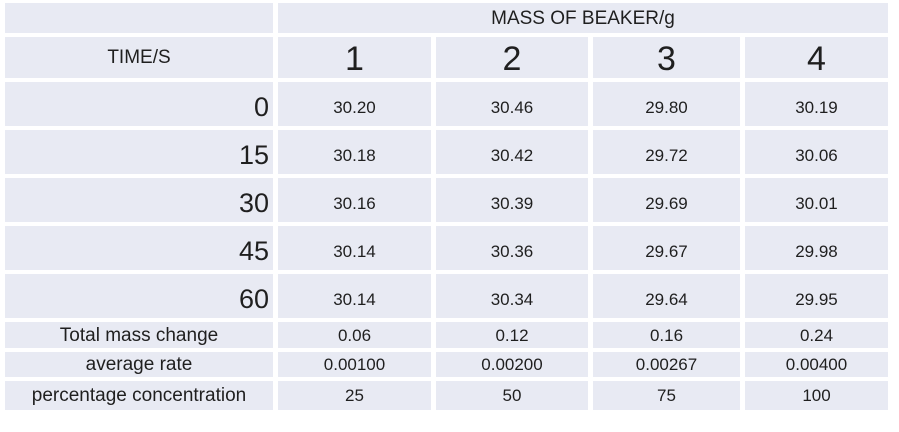 Image resolution: width=899 pixels, height=432 pixels. Describe the element at coordinates (354, 335) in the screenshot. I see `total-mass-change-b1: 0.06` at that location.